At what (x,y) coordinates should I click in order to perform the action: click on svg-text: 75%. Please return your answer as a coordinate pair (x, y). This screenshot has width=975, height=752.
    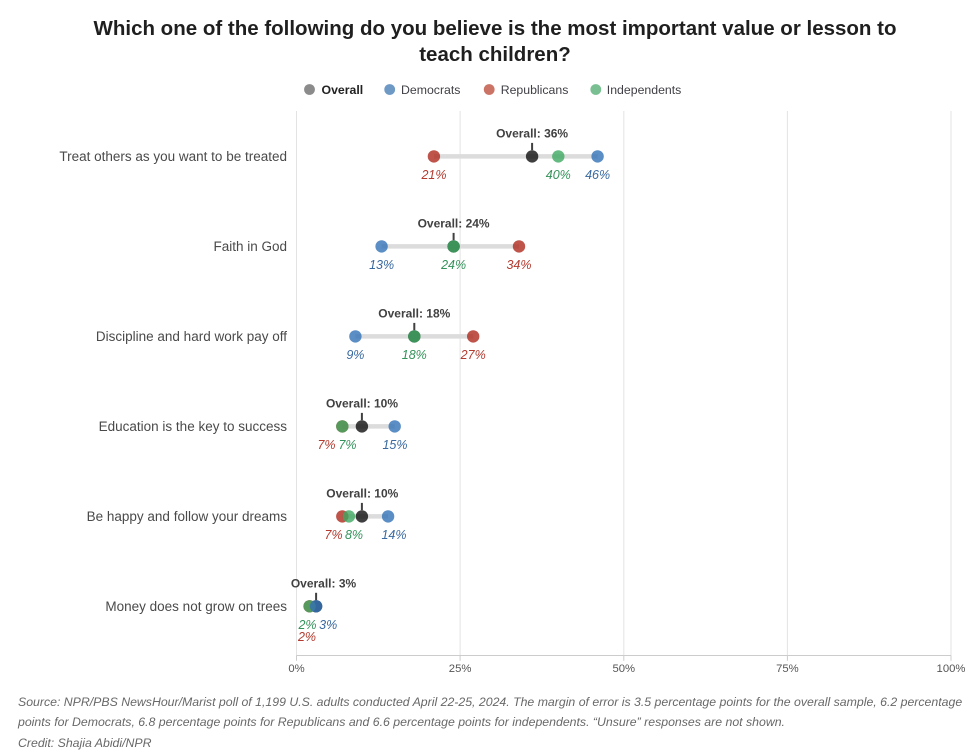
    Looking at the image, I should click on (787, 669).